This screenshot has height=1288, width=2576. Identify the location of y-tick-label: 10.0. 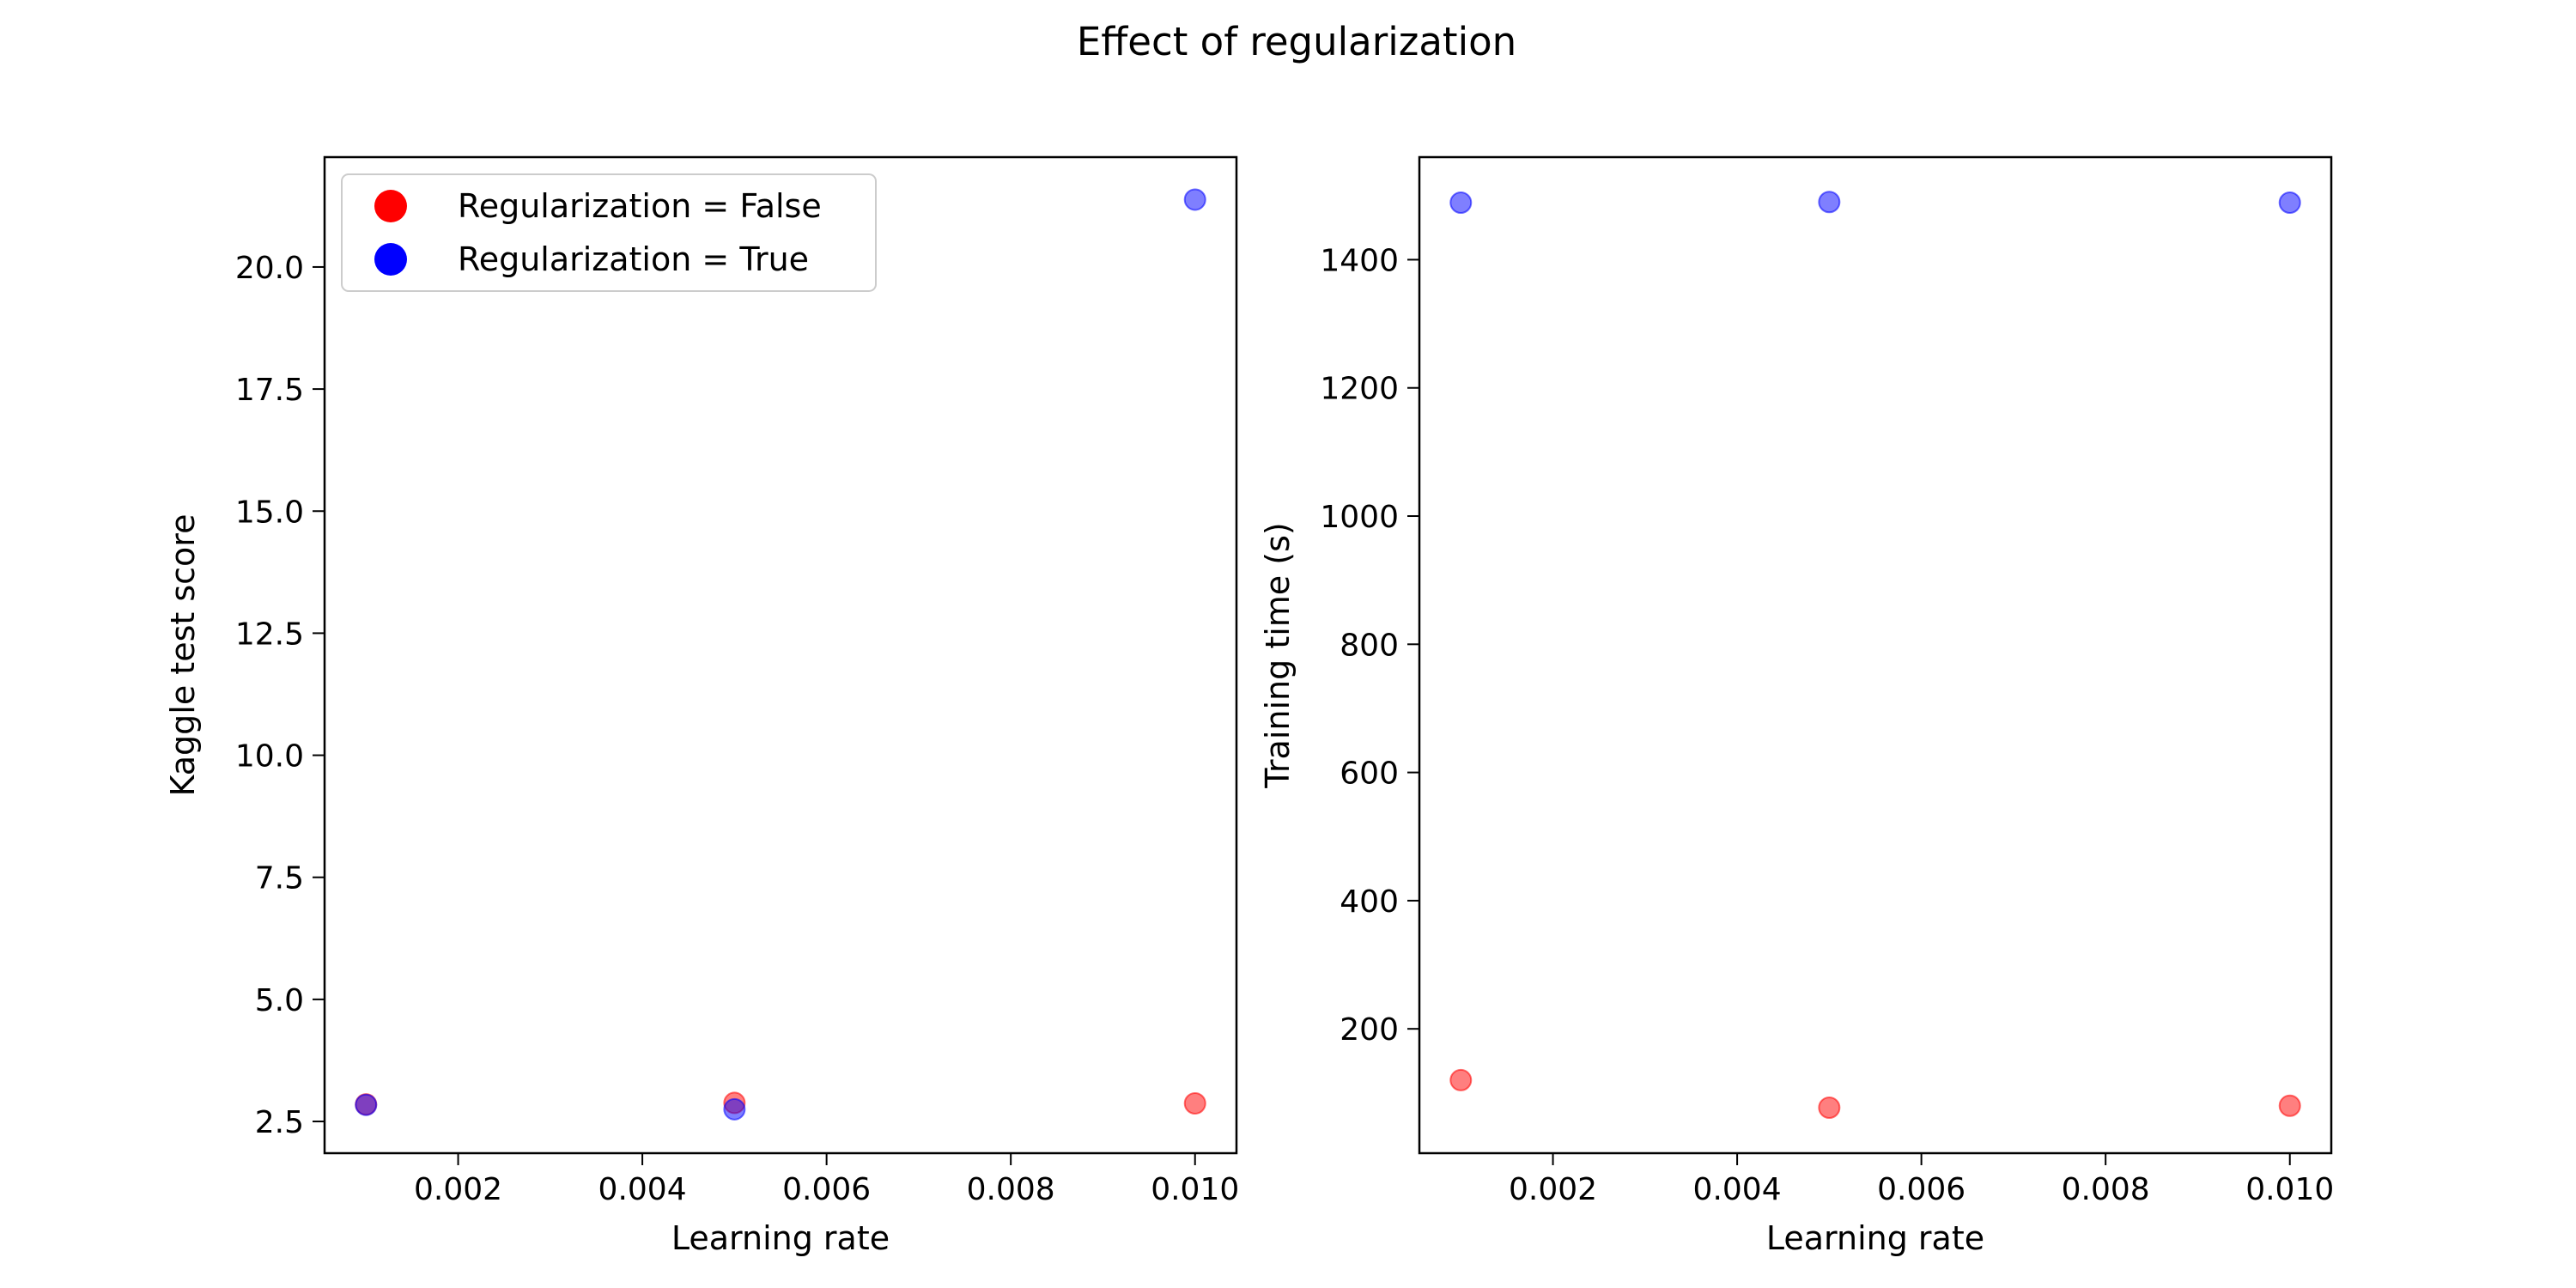
(269, 757).